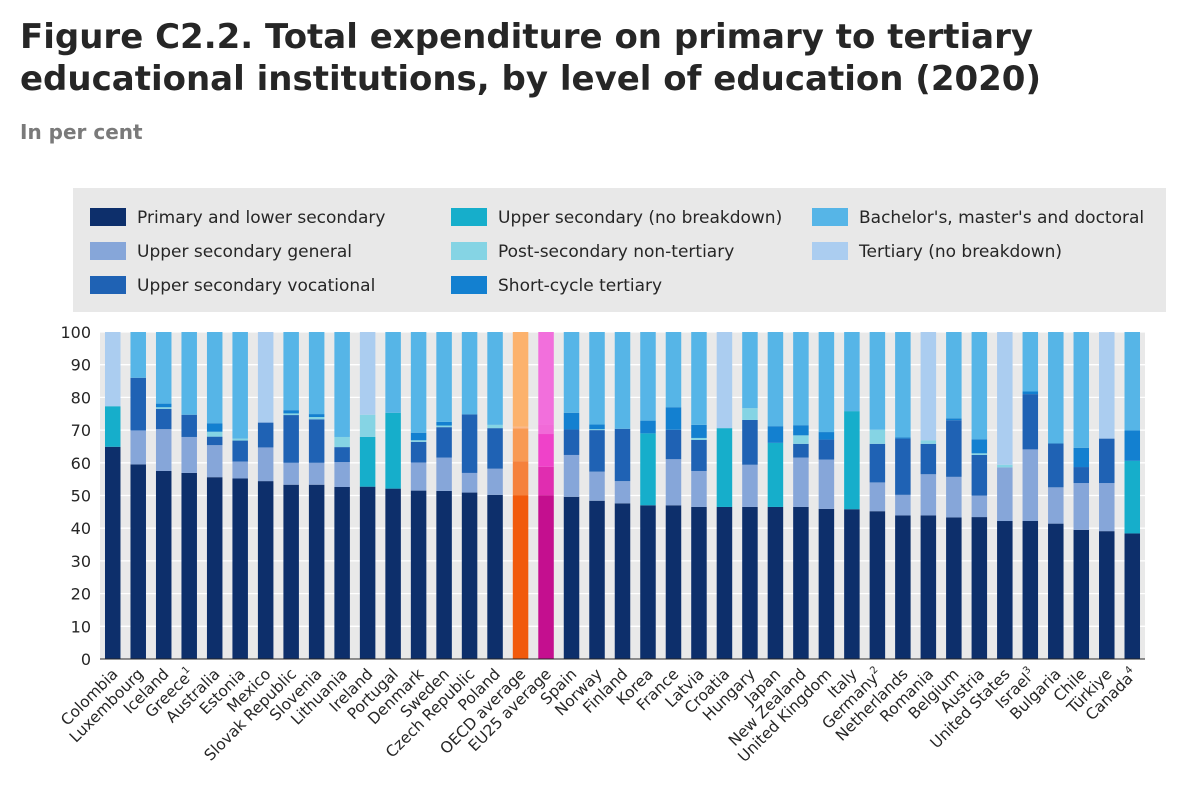  What do you see at coordinates (393, 495) in the screenshot?
I see `bar-portugal` at bounding box center [393, 495].